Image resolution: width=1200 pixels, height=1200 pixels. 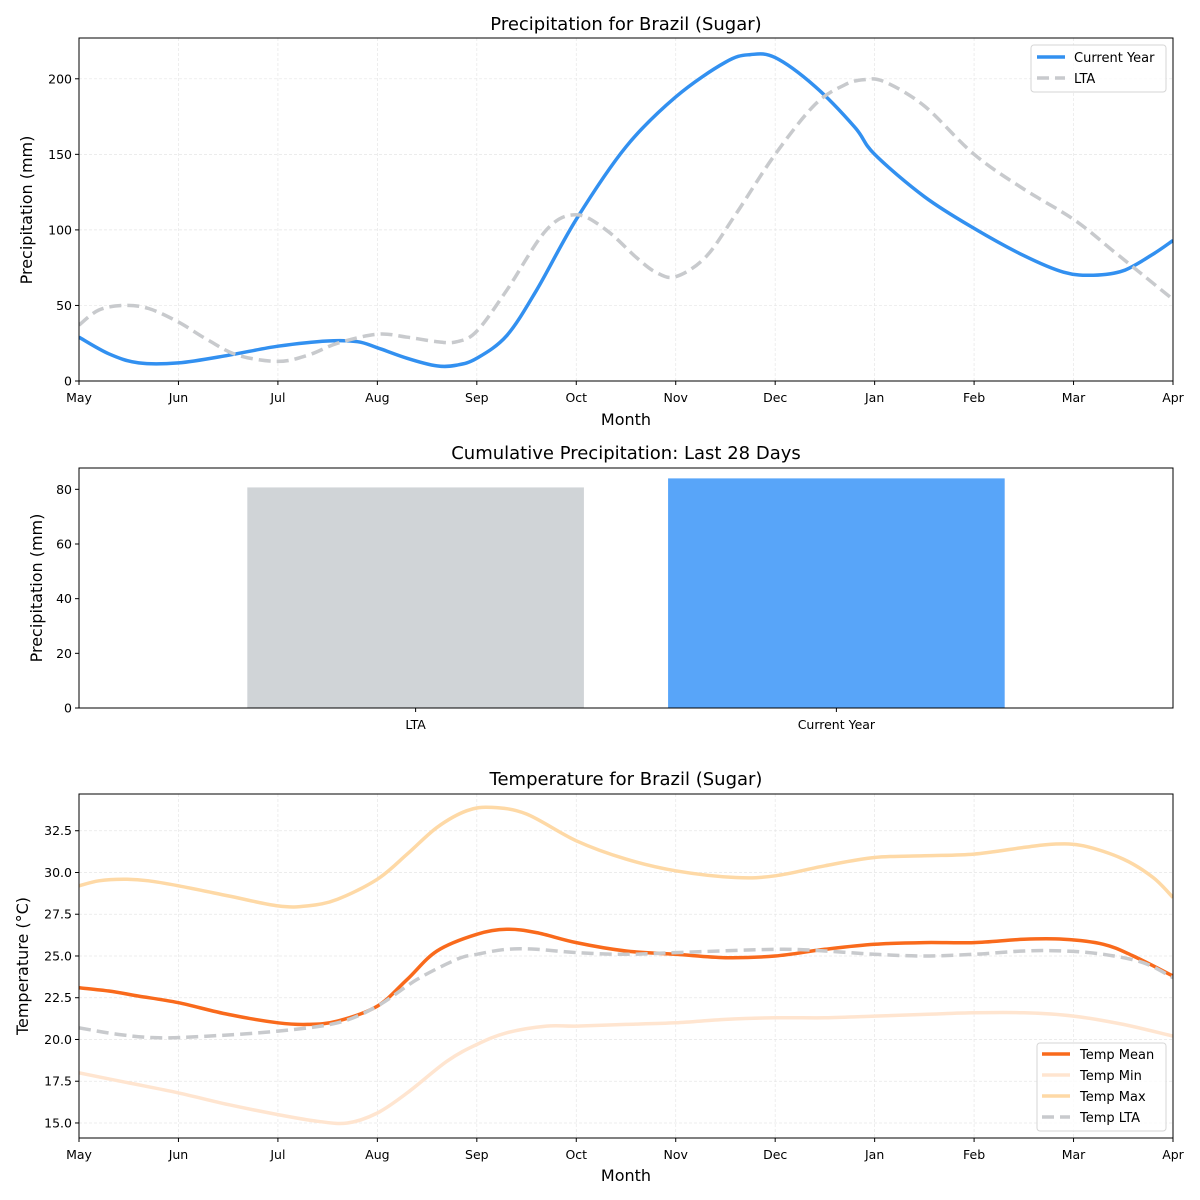 I want to click on y-tick-label: 15.0, so click(x=58, y=1122).